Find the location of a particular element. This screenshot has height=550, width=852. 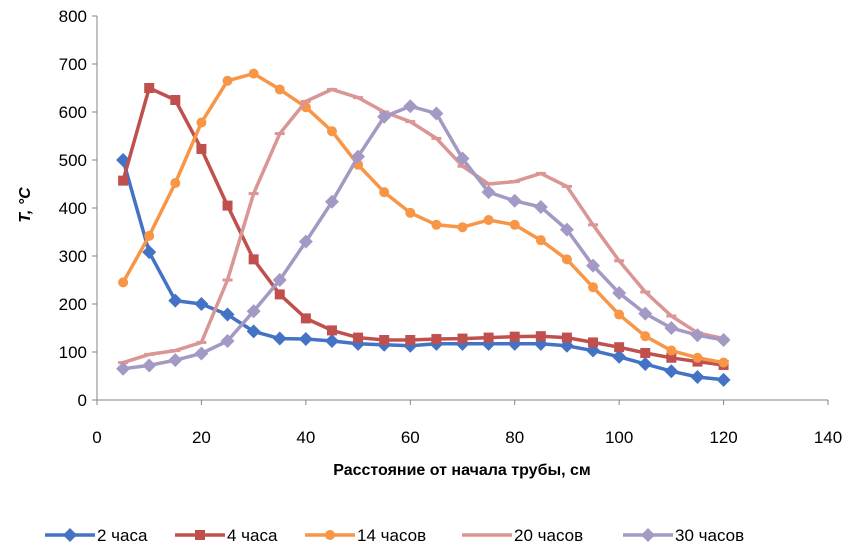

legend: 2 часа 4 часа 14 часов 20 часов 30 часов is located at coordinates (394, 535).